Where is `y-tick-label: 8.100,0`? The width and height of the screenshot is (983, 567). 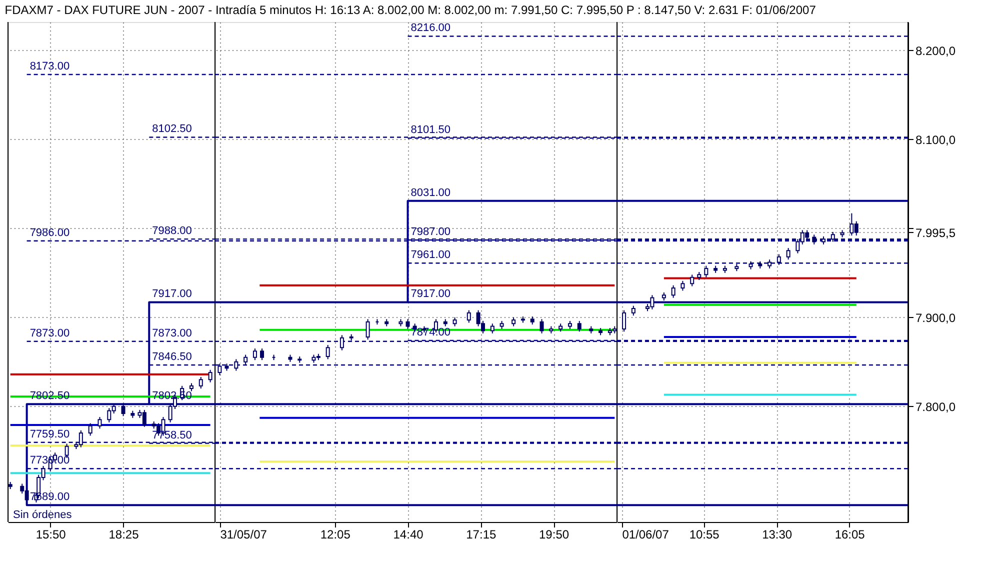
y-tick-label: 8.100,0 is located at coordinates (936, 139).